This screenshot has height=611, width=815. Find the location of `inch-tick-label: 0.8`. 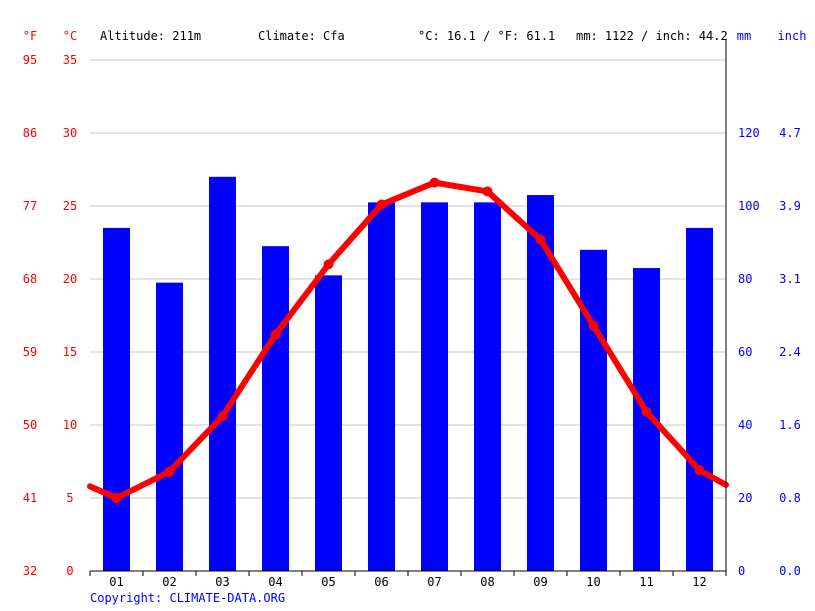

inch-tick-label: 0.8 is located at coordinates (790, 498).